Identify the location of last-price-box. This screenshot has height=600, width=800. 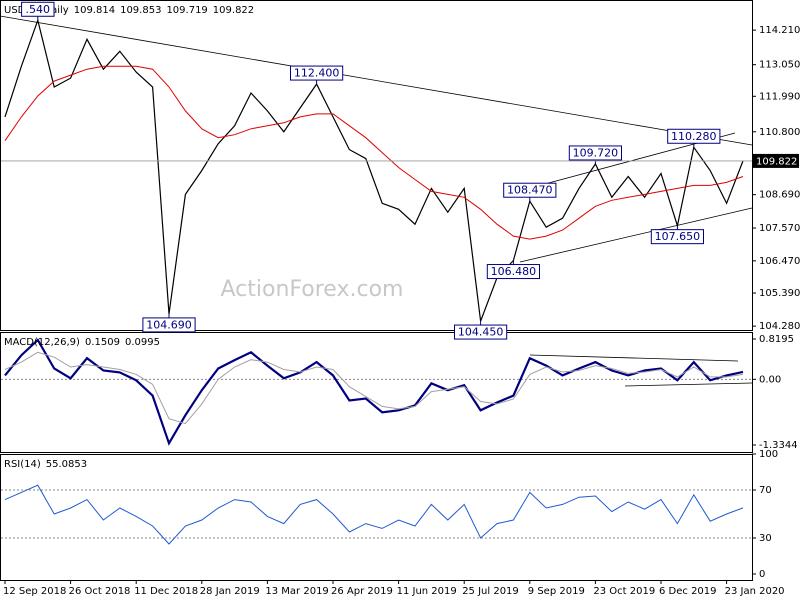
(775, 160).